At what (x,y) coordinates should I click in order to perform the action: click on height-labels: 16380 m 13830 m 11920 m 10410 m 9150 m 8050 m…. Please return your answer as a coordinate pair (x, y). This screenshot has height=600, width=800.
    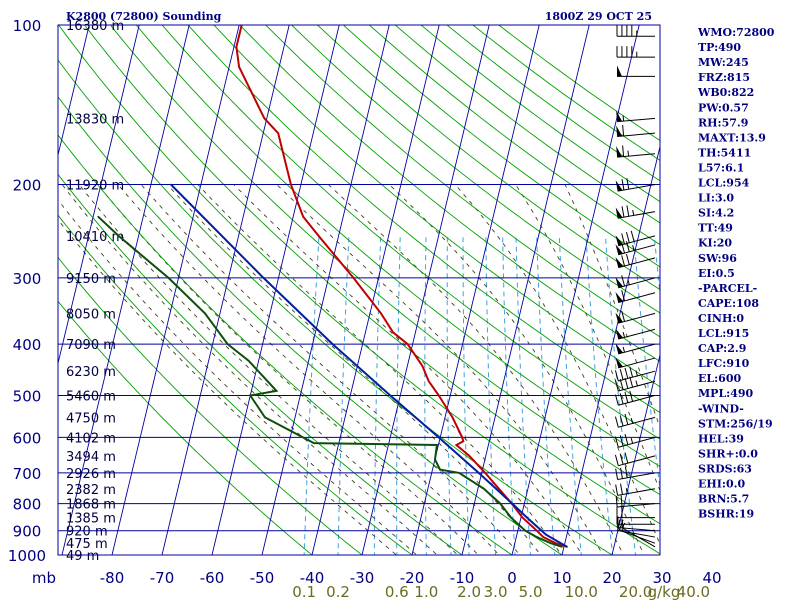
    Looking at the image, I should click on (95, 291).